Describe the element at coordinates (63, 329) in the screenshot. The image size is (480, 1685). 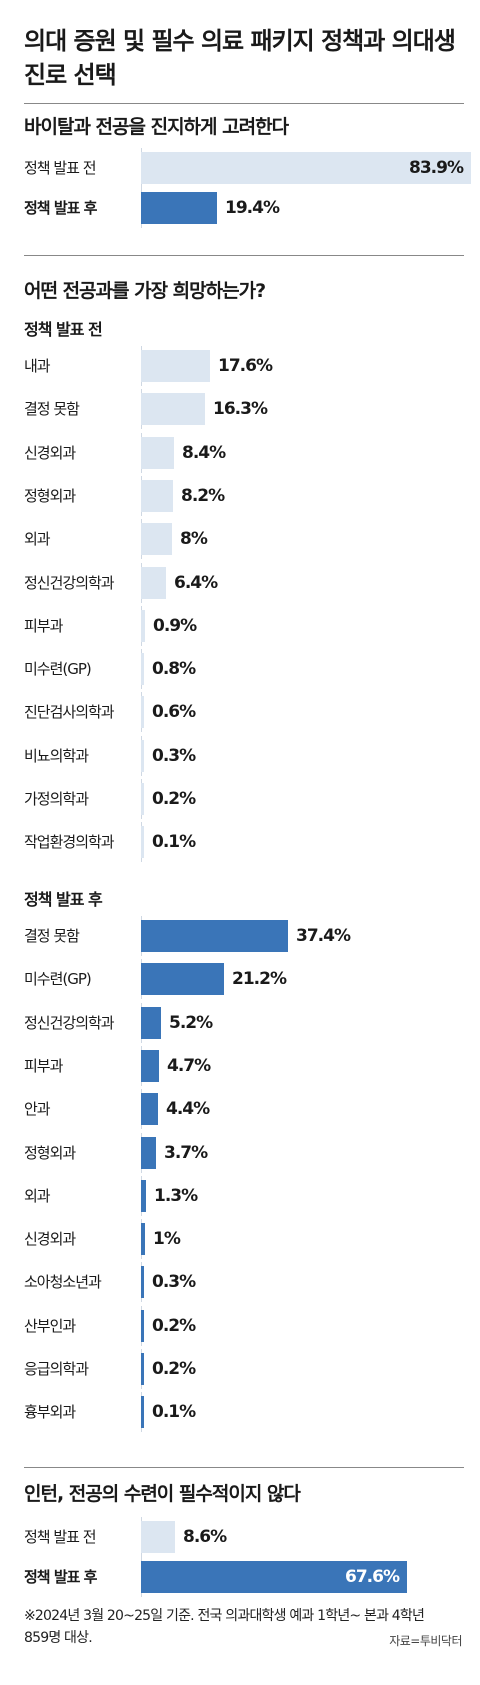
I see `subhead-before: 정책 발표 전` at that location.